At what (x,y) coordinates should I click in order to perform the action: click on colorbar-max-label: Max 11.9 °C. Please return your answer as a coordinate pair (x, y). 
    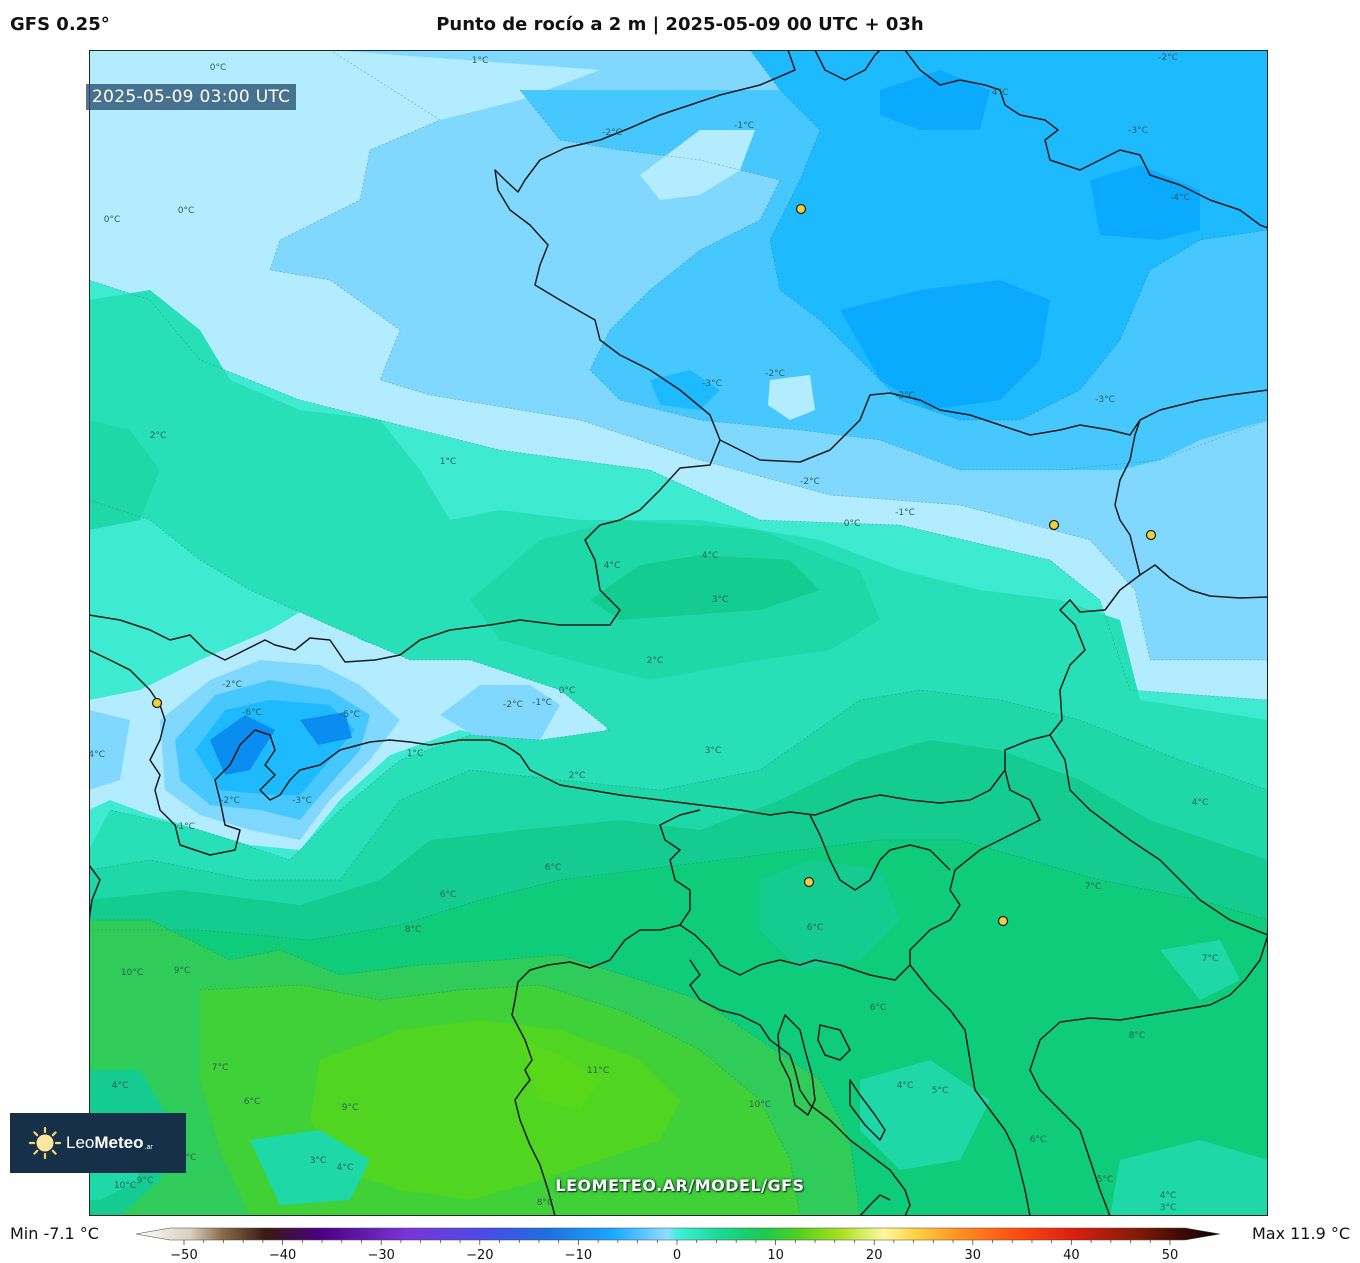
    Looking at the image, I should click on (1300, 1233).